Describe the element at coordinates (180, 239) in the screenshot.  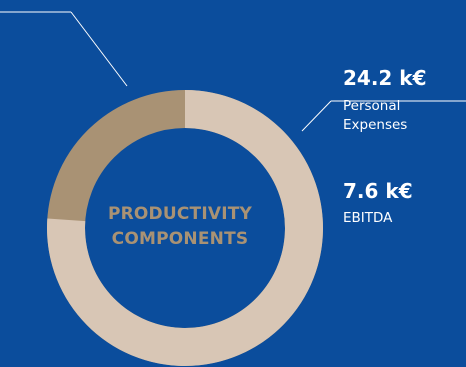
I see `center-label-line-2: COMPONENTS` at that location.